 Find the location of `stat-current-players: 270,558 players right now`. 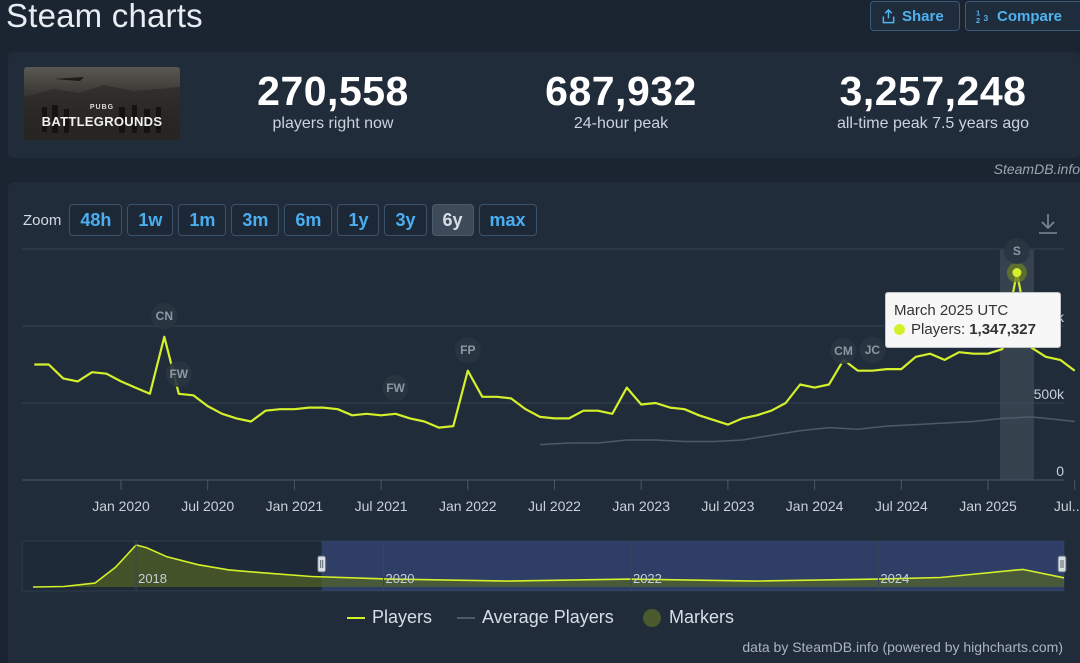

stat-current-players: 270,558 players right now is located at coordinates (333, 100).